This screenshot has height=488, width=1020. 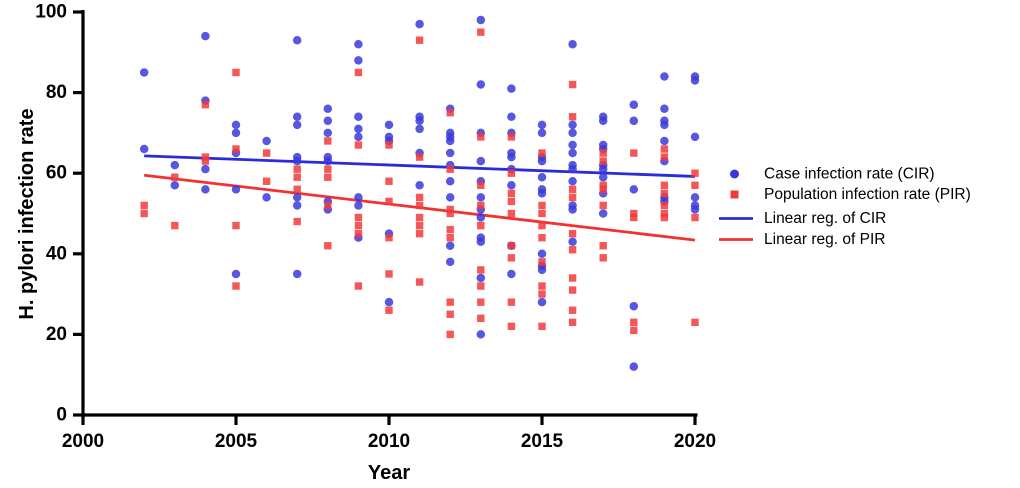 What do you see at coordinates (236, 441) in the screenshot?
I see `x-tick-label: 2005` at bounding box center [236, 441].